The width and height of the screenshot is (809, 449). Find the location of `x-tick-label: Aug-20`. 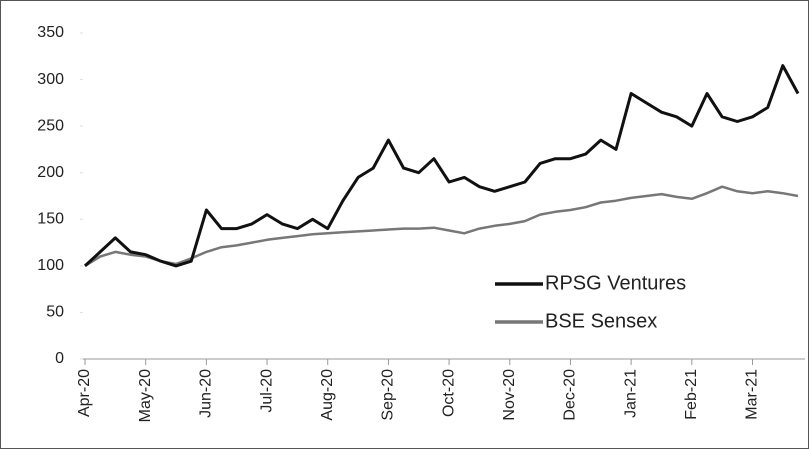

x-tick-label: Aug-20 is located at coordinates (327, 395).